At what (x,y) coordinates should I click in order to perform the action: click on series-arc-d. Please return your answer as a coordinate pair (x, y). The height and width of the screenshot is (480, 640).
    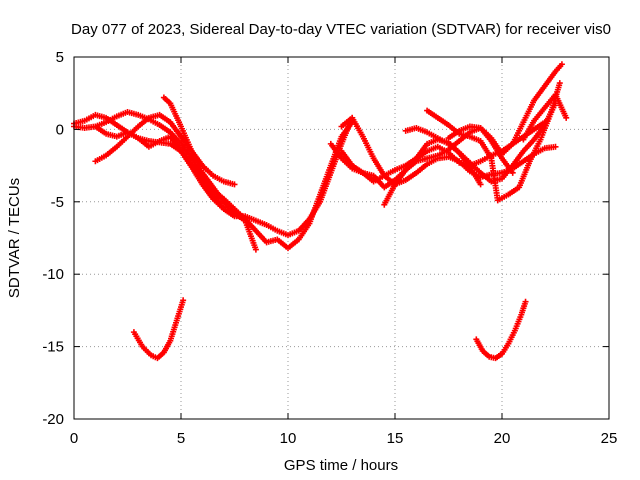
    Looking at the image, I should click on (170, 173).